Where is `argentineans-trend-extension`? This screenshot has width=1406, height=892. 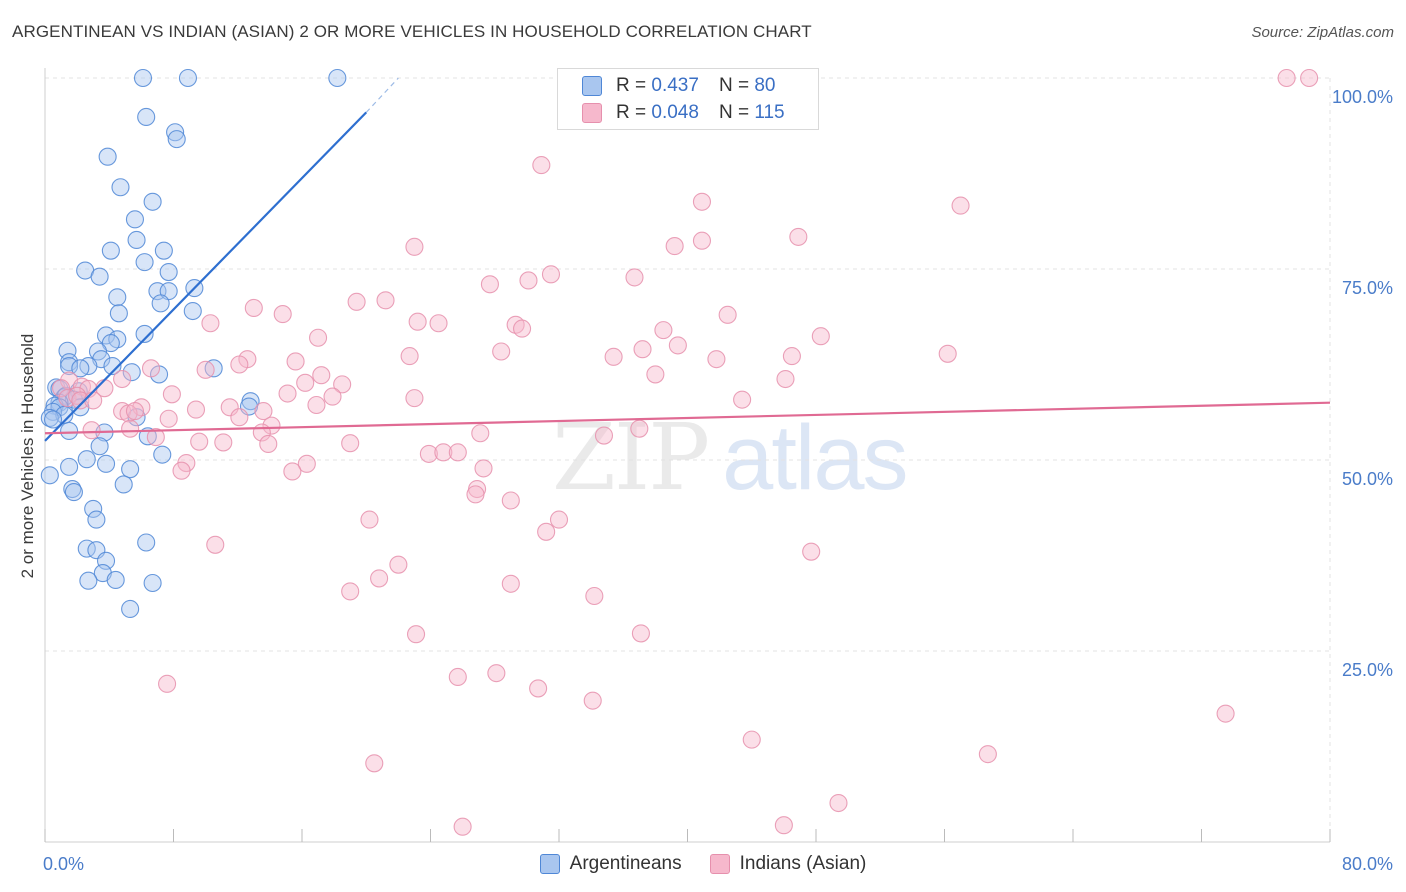 argentineans-trend-extension is located at coordinates (382, 95).